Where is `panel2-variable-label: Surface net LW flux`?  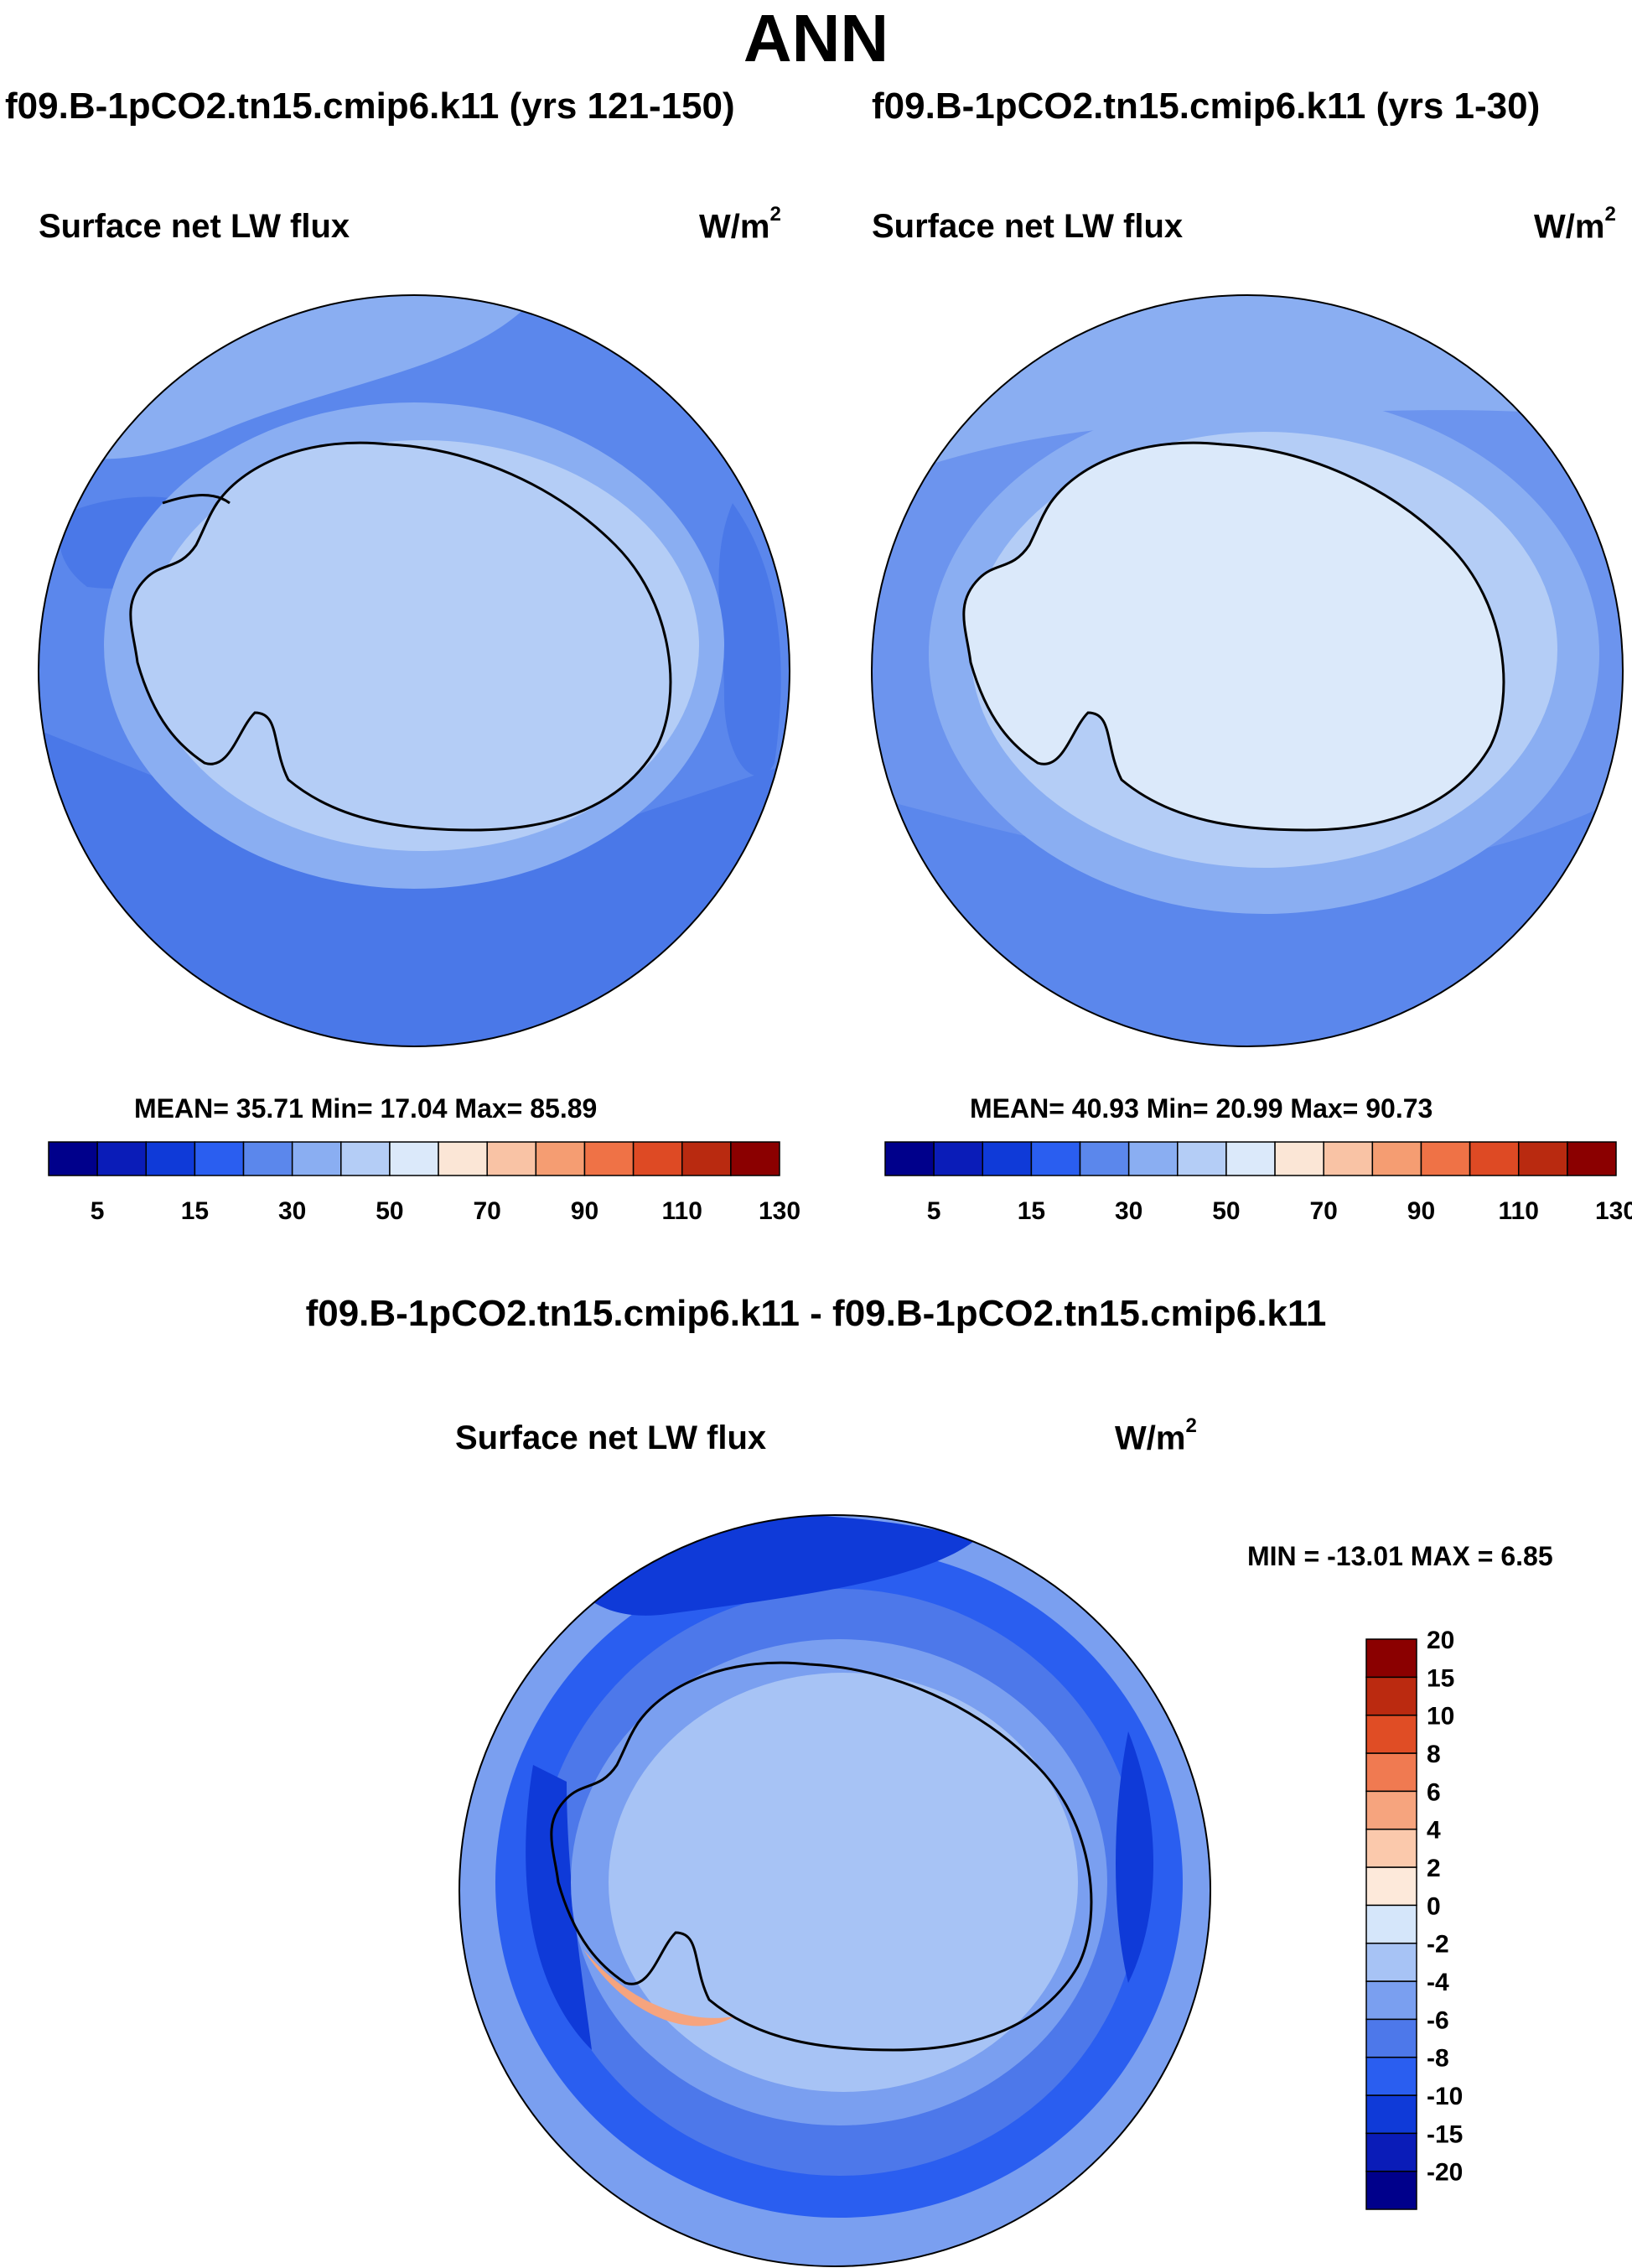 panel2-variable-label: Surface net LW flux is located at coordinates (1028, 227).